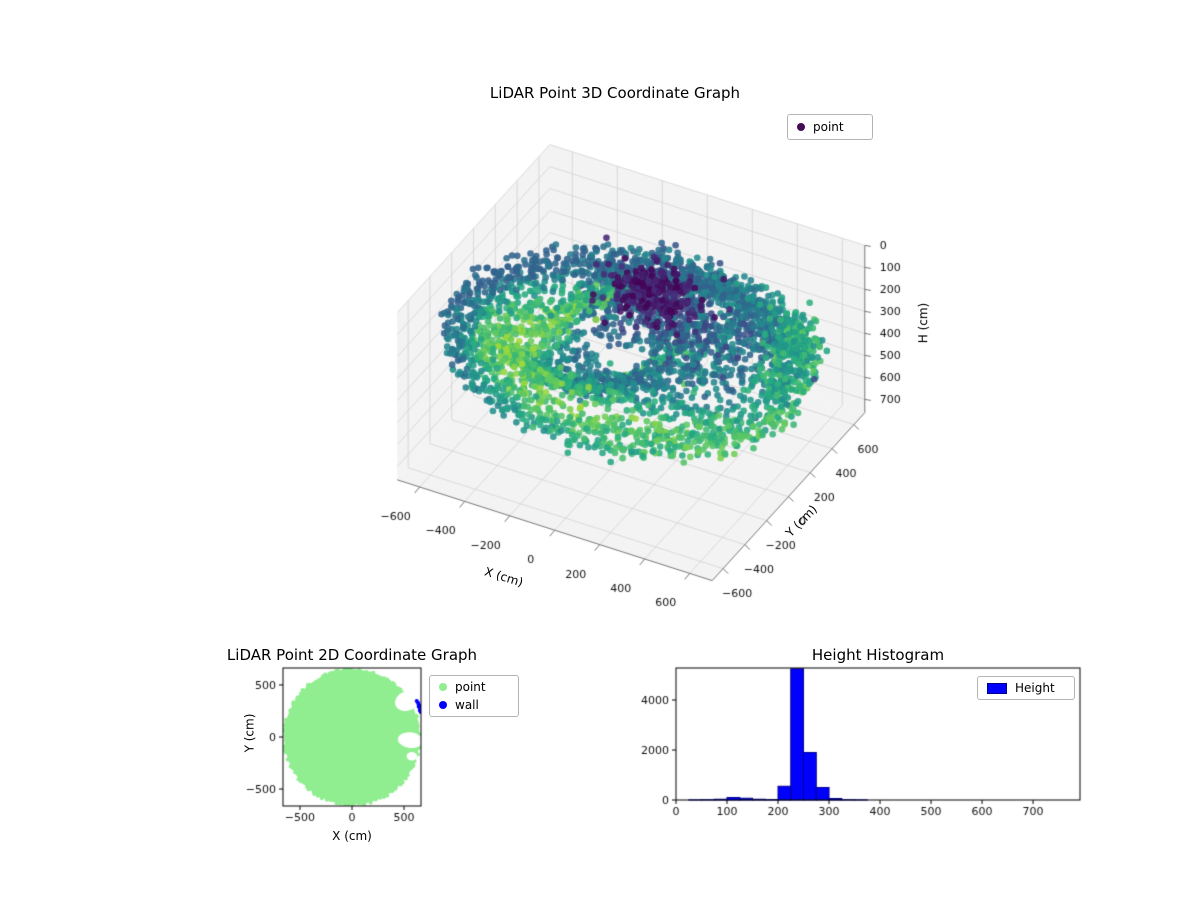 The height and width of the screenshot is (900, 1200). What do you see at coordinates (878, 655) in the screenshot?
I see `histogram-title: Height Histogram` at bounding box center [878, 655].